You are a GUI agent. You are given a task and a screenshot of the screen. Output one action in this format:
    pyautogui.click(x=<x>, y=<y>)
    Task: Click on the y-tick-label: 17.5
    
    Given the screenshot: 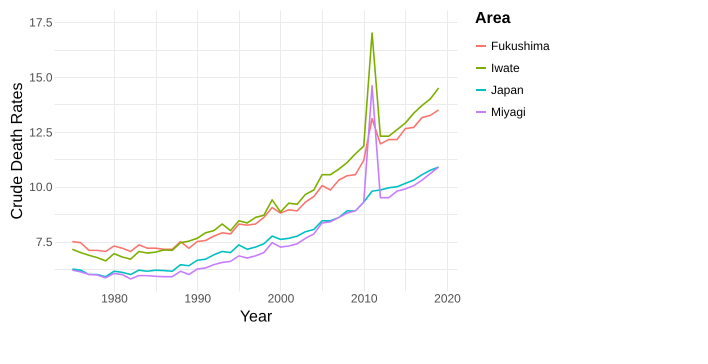 What is the action you would take?
    pyautogui.click(x=41, y=23)
    